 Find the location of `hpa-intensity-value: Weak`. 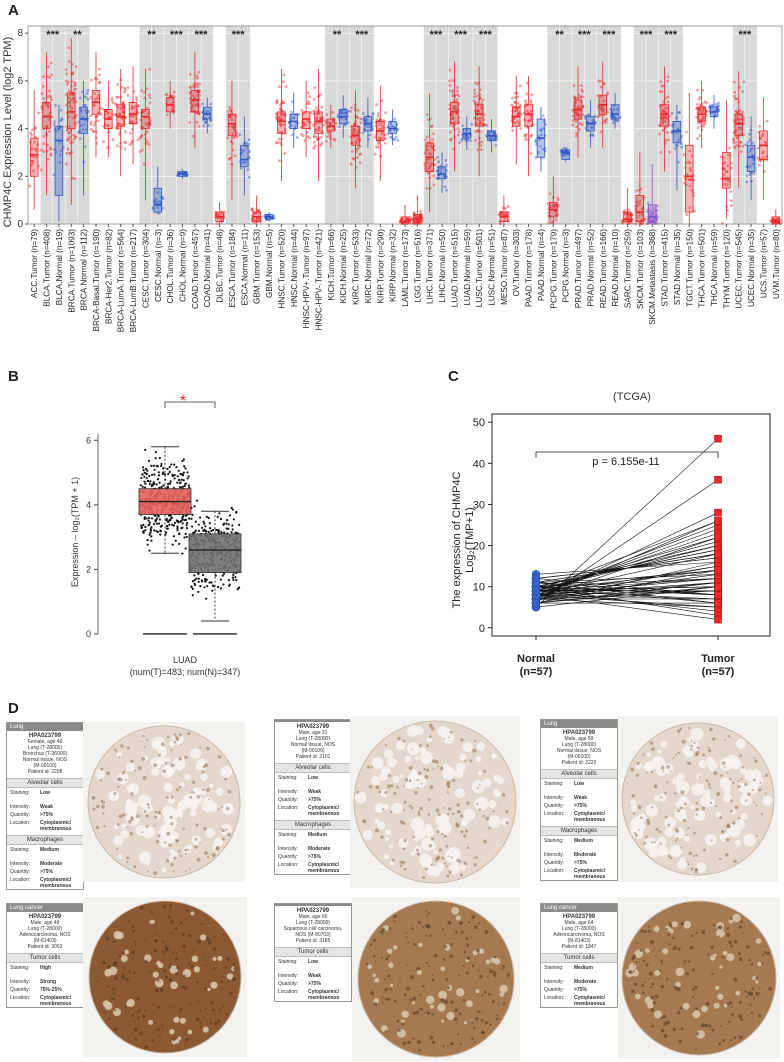

hpa-intensity-value: Weak is located at coordinates (580, 798).